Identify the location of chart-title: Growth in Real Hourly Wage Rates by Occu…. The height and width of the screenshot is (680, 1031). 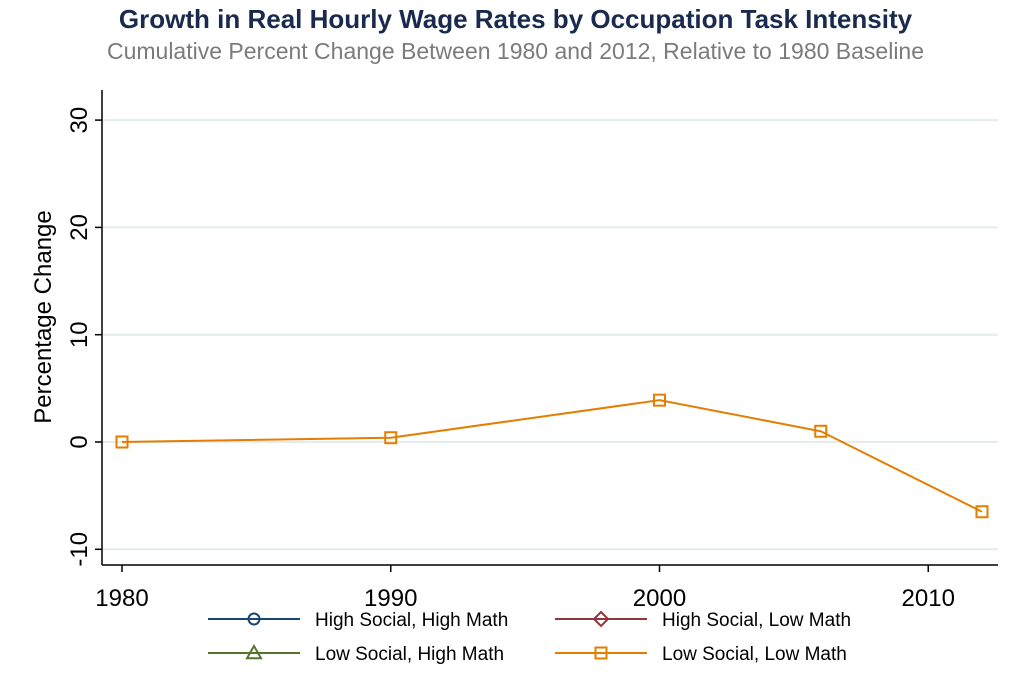
(515, 19).